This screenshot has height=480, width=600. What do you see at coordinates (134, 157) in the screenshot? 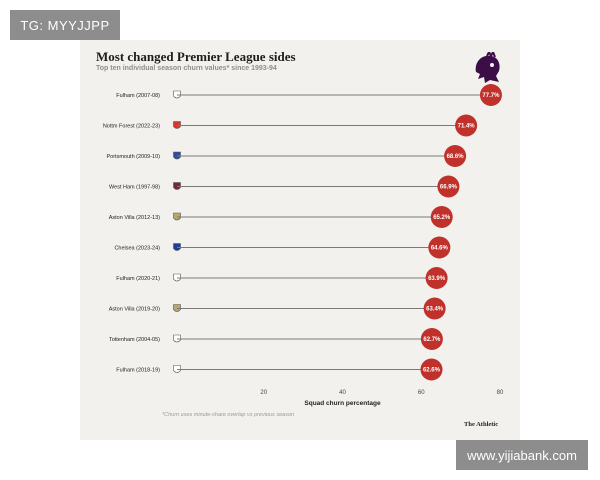
I see `category-label: Portsmouth (2009-10)` at bounding box center [134, 157].